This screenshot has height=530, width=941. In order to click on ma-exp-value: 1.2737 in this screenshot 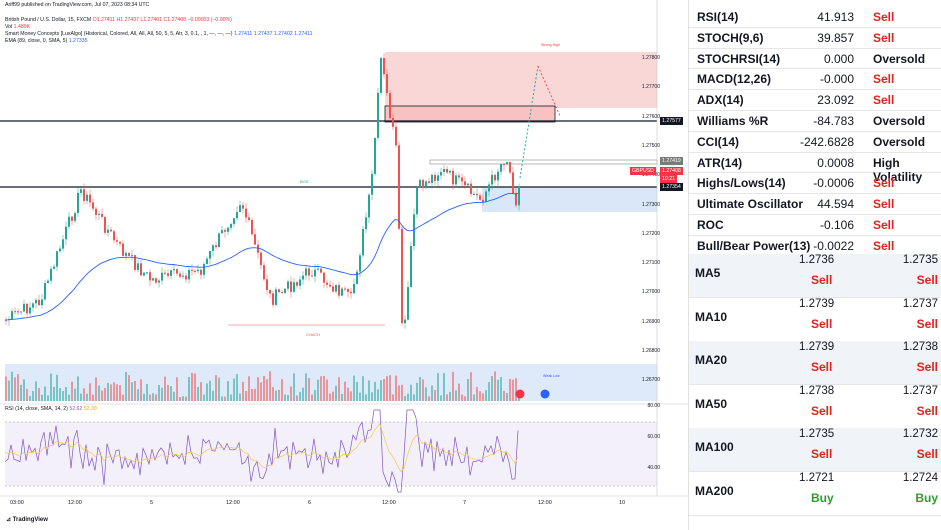, I will do `click(920, 390)`.